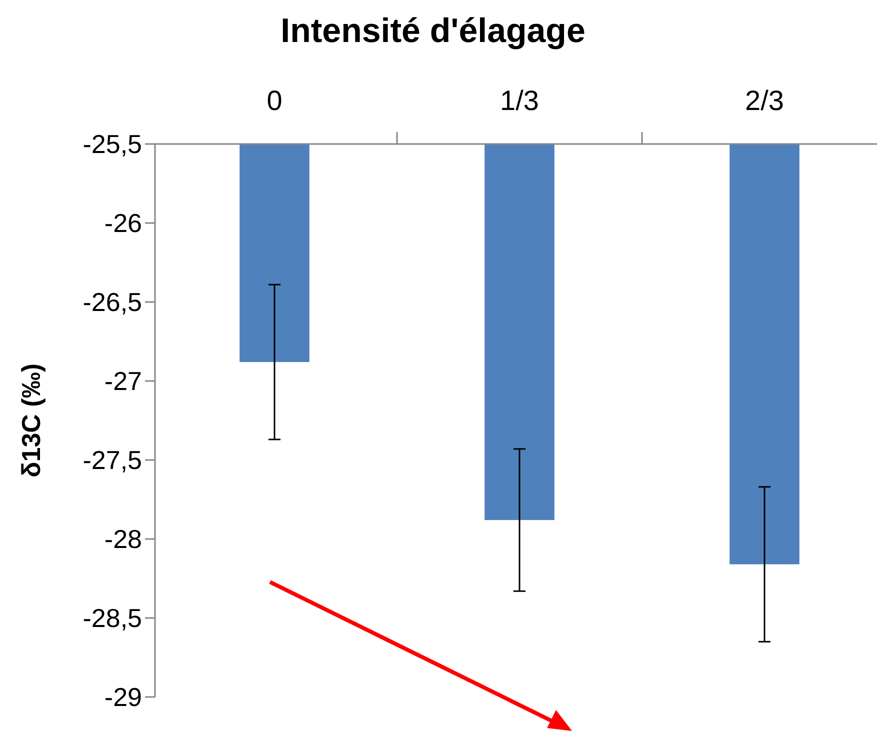 This screenshot has height=736, width=877. I want to click on x-tick-label: 1/3, so click(519, 100).